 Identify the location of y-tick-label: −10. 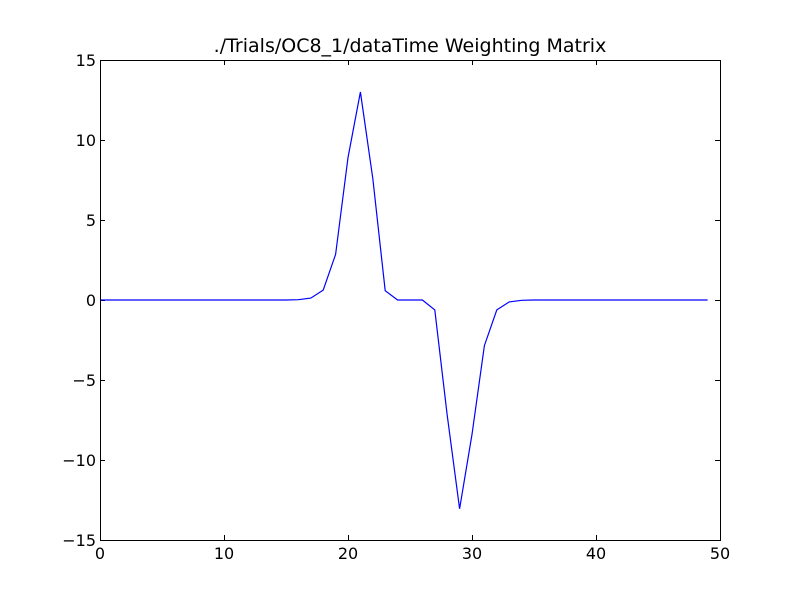
(79, 460).